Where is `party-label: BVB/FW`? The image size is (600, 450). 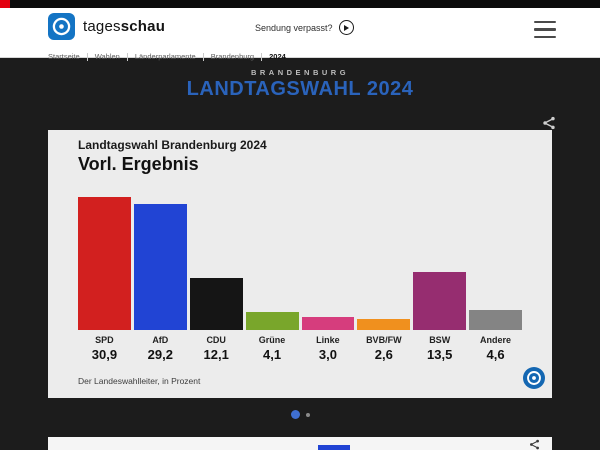
party-label: BVB/FW is located at coordinates (384, 340).